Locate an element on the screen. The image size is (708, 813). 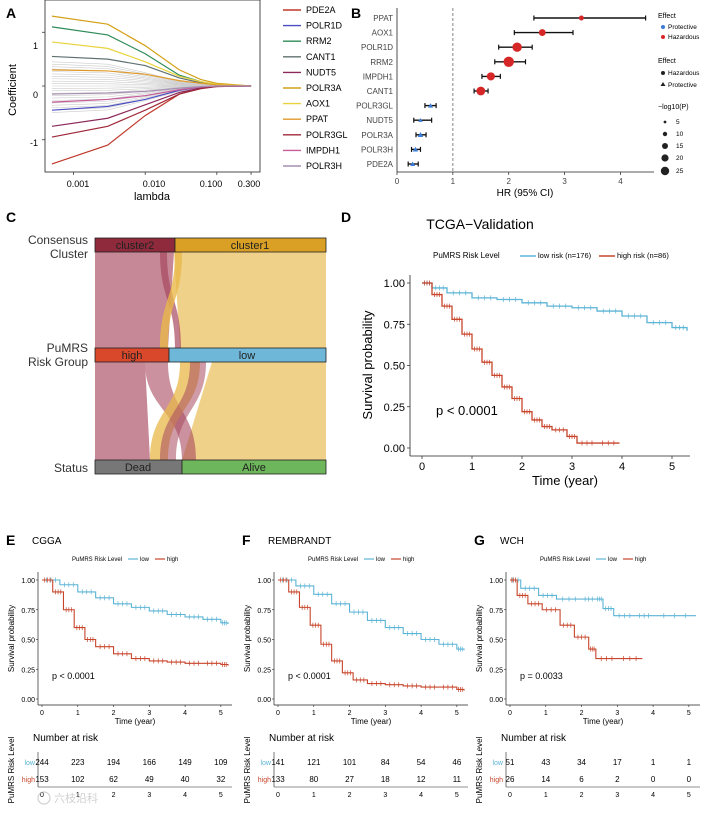
b-category-pde2a: PDE2A is located at coordinates (380, 164).